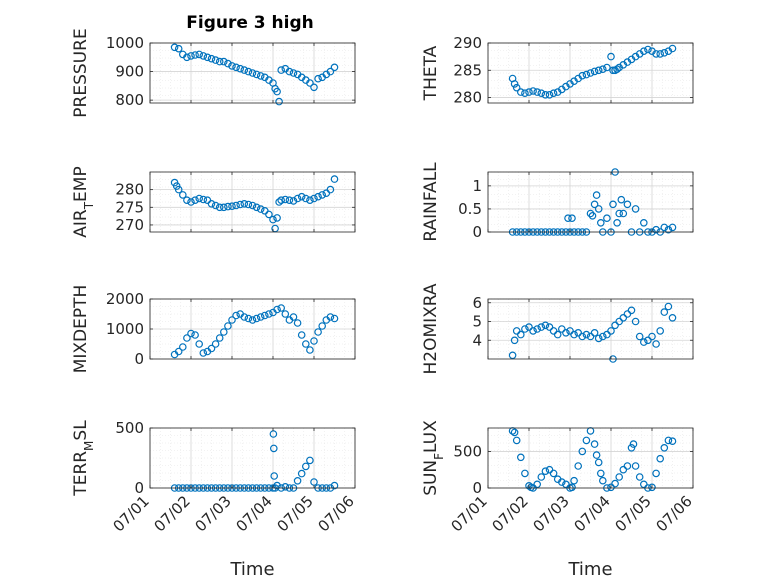  What do you see at coordinates (557, 329) in the screenshot?
I see `subplot-6: 456 H2OMIXRA` at bounding box center [557, 329].